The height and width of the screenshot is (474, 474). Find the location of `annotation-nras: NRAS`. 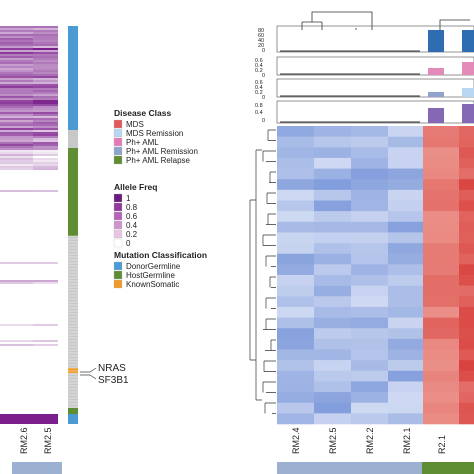

annotation-nras: NRAS is located at coordinates (112, 368).